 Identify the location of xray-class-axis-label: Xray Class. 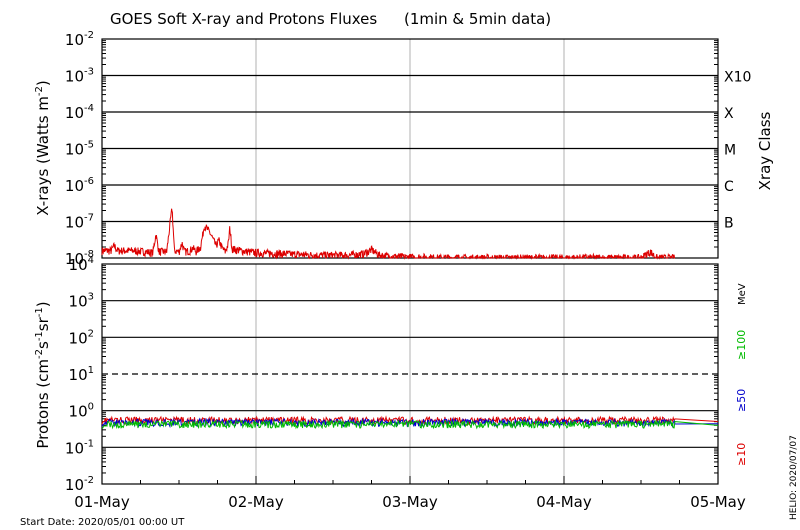
(765, 150).